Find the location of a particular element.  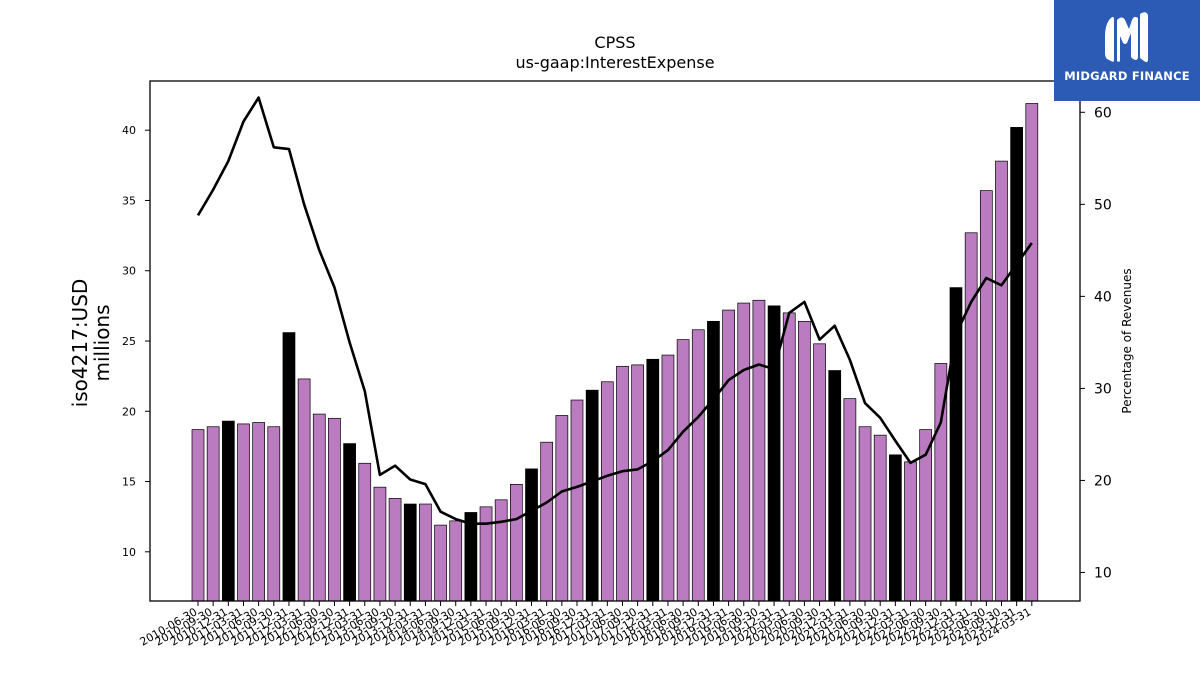

chart-subtitle: us-gaap:InterestExpense is located at coordinates (615, 62).